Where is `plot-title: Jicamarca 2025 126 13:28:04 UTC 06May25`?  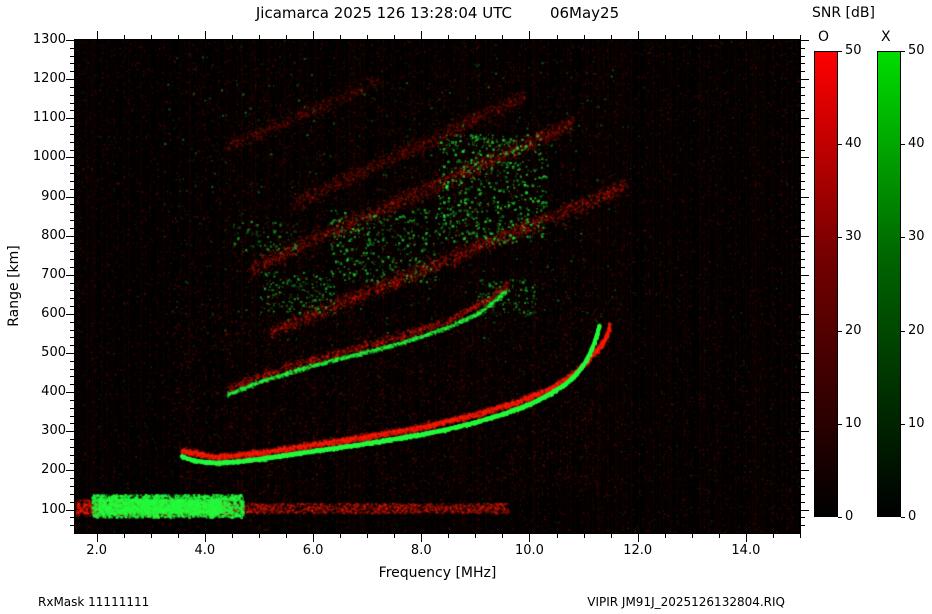
plot-title: Jicamarca 2025 126 13:28:04 UTC 06May25 is located at coordinates (437, 13).